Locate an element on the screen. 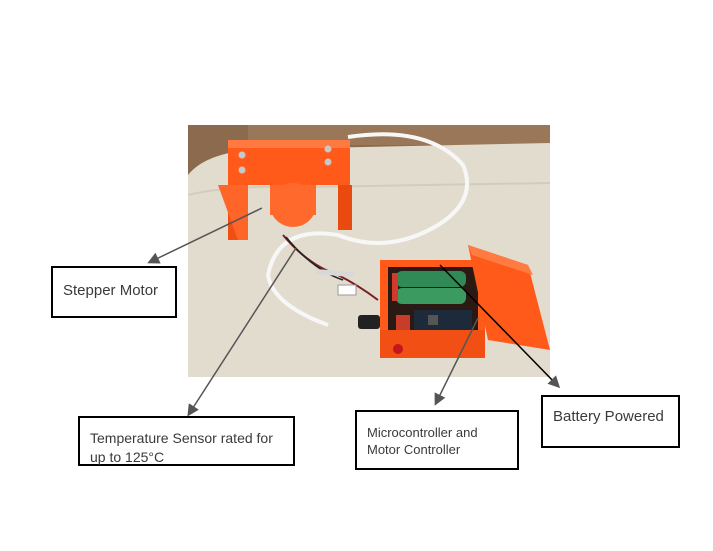  callout-microcontroller: Microcontroller and Motor Controller is located at coordinates (437, 440).